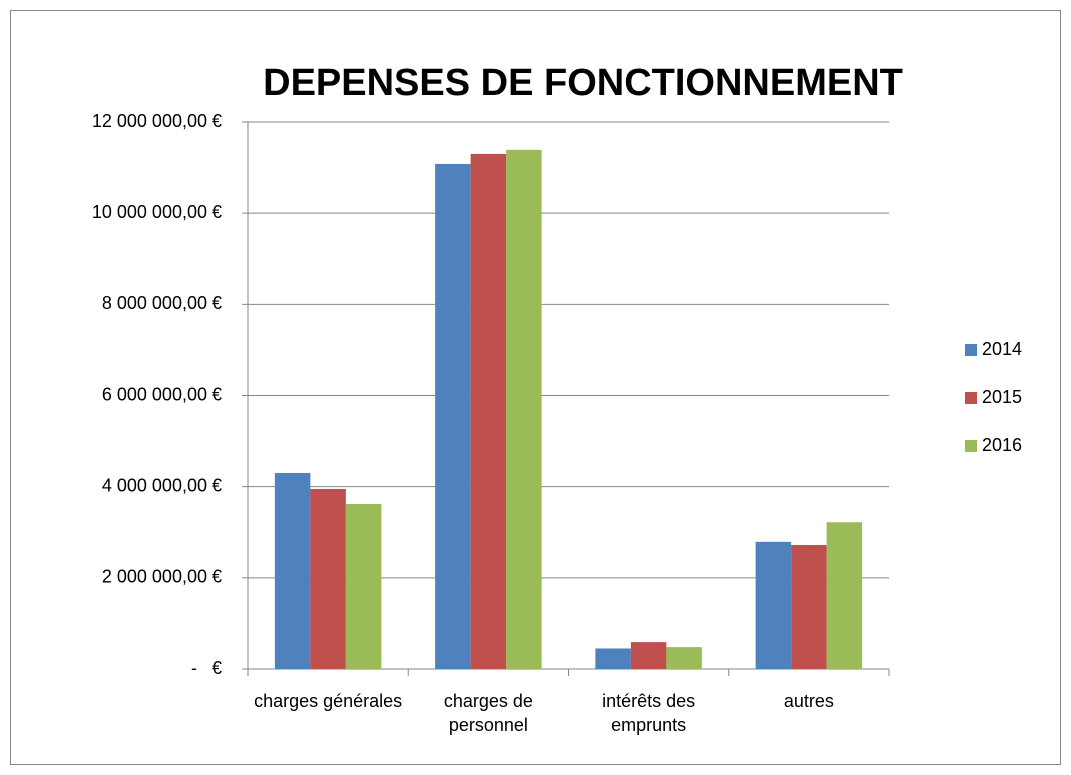 Image resolution: width=1071 pixels, height=775 pixels. Describe the element at coordinates (808, 701) in the screenshot. I see `x-tick-label: autres` at that location.